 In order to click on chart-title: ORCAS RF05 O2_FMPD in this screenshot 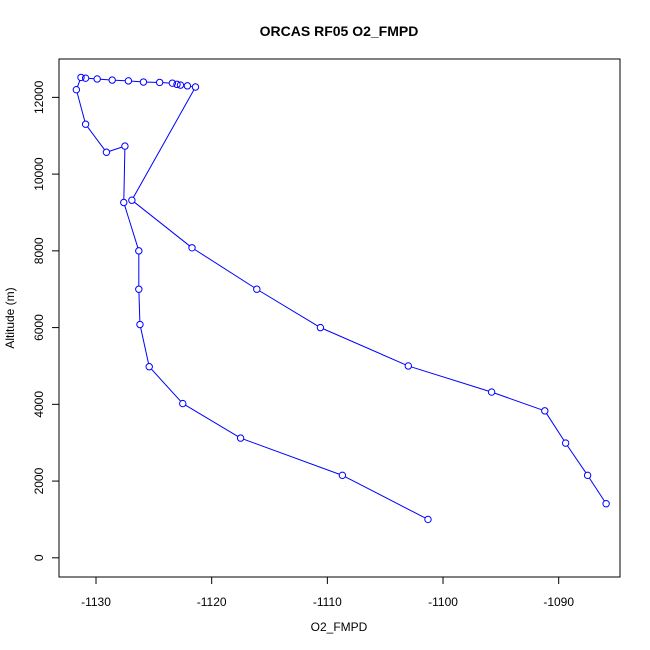, I will do `click(339, 31)`.